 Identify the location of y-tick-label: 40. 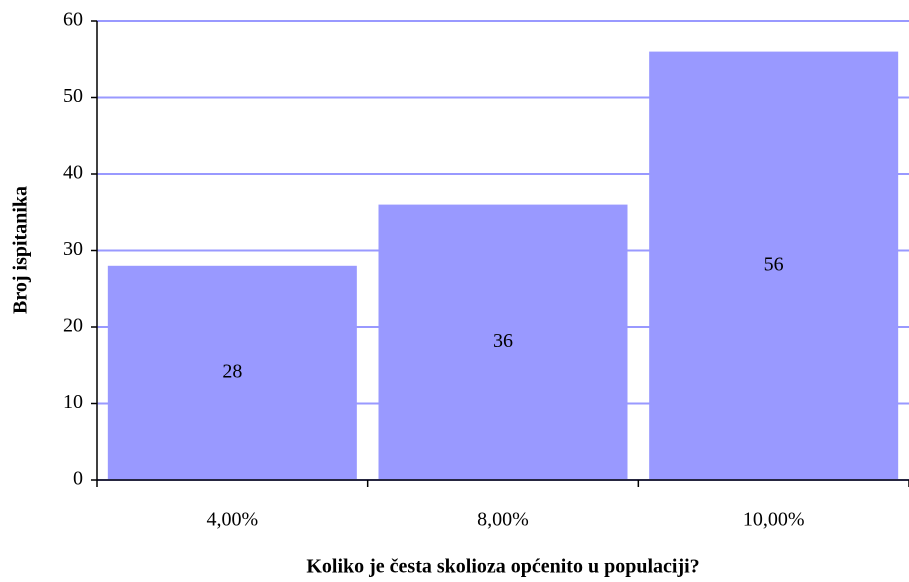
(73, 173).